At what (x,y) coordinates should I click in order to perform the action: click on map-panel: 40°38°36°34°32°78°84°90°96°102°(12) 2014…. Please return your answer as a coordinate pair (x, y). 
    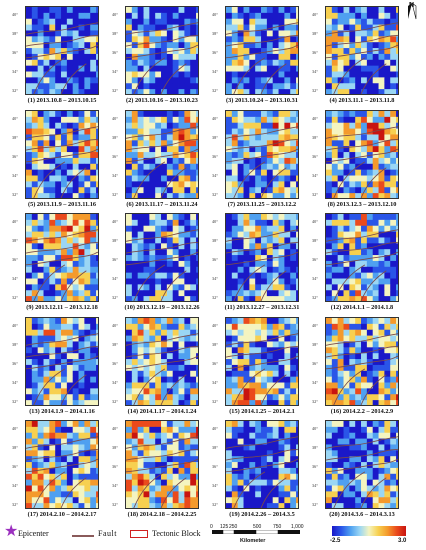
    Looking at the image, I should click on (362, 264).